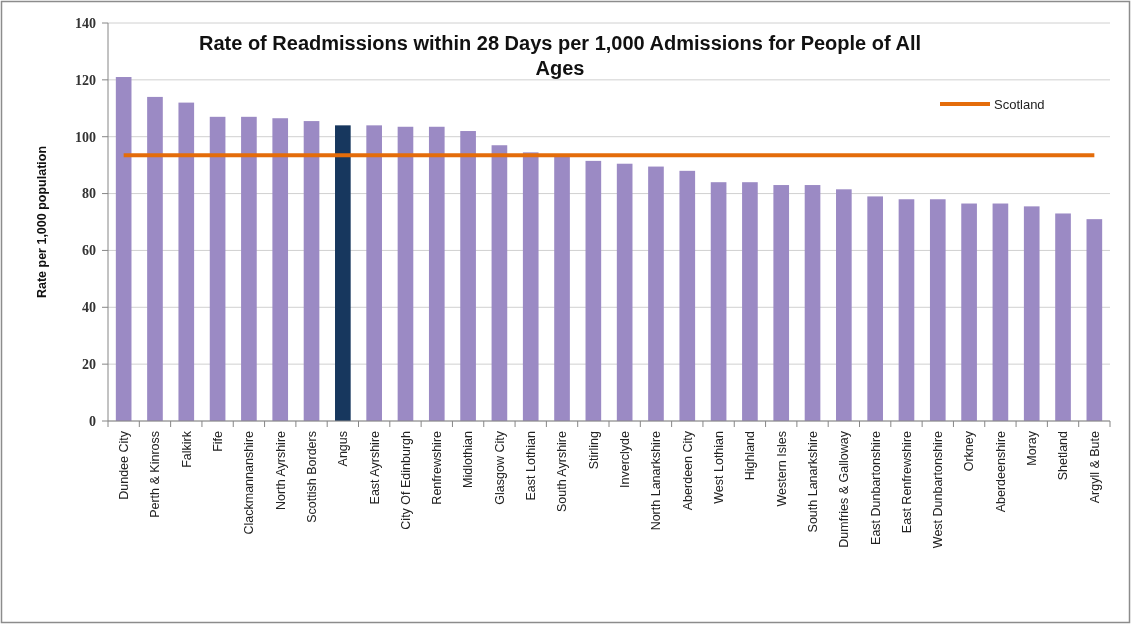  What do you see at coordinates (1063, 455) in the screenshot?
I see `x-tick-label: Shetland` at bounding box center [1063, 455].